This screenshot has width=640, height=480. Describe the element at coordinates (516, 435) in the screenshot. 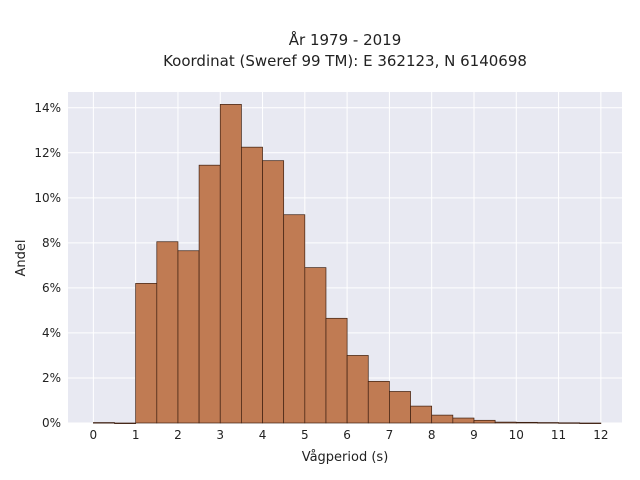

I see `x-tick-label: 10` at that location.